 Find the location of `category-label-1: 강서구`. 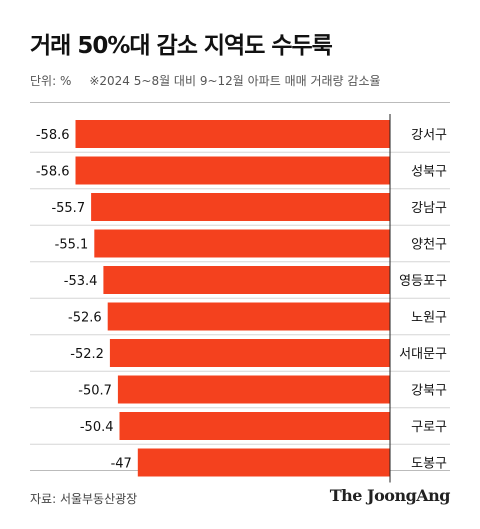

category-label-1: 강서구 is located at coordinates (429, 135).